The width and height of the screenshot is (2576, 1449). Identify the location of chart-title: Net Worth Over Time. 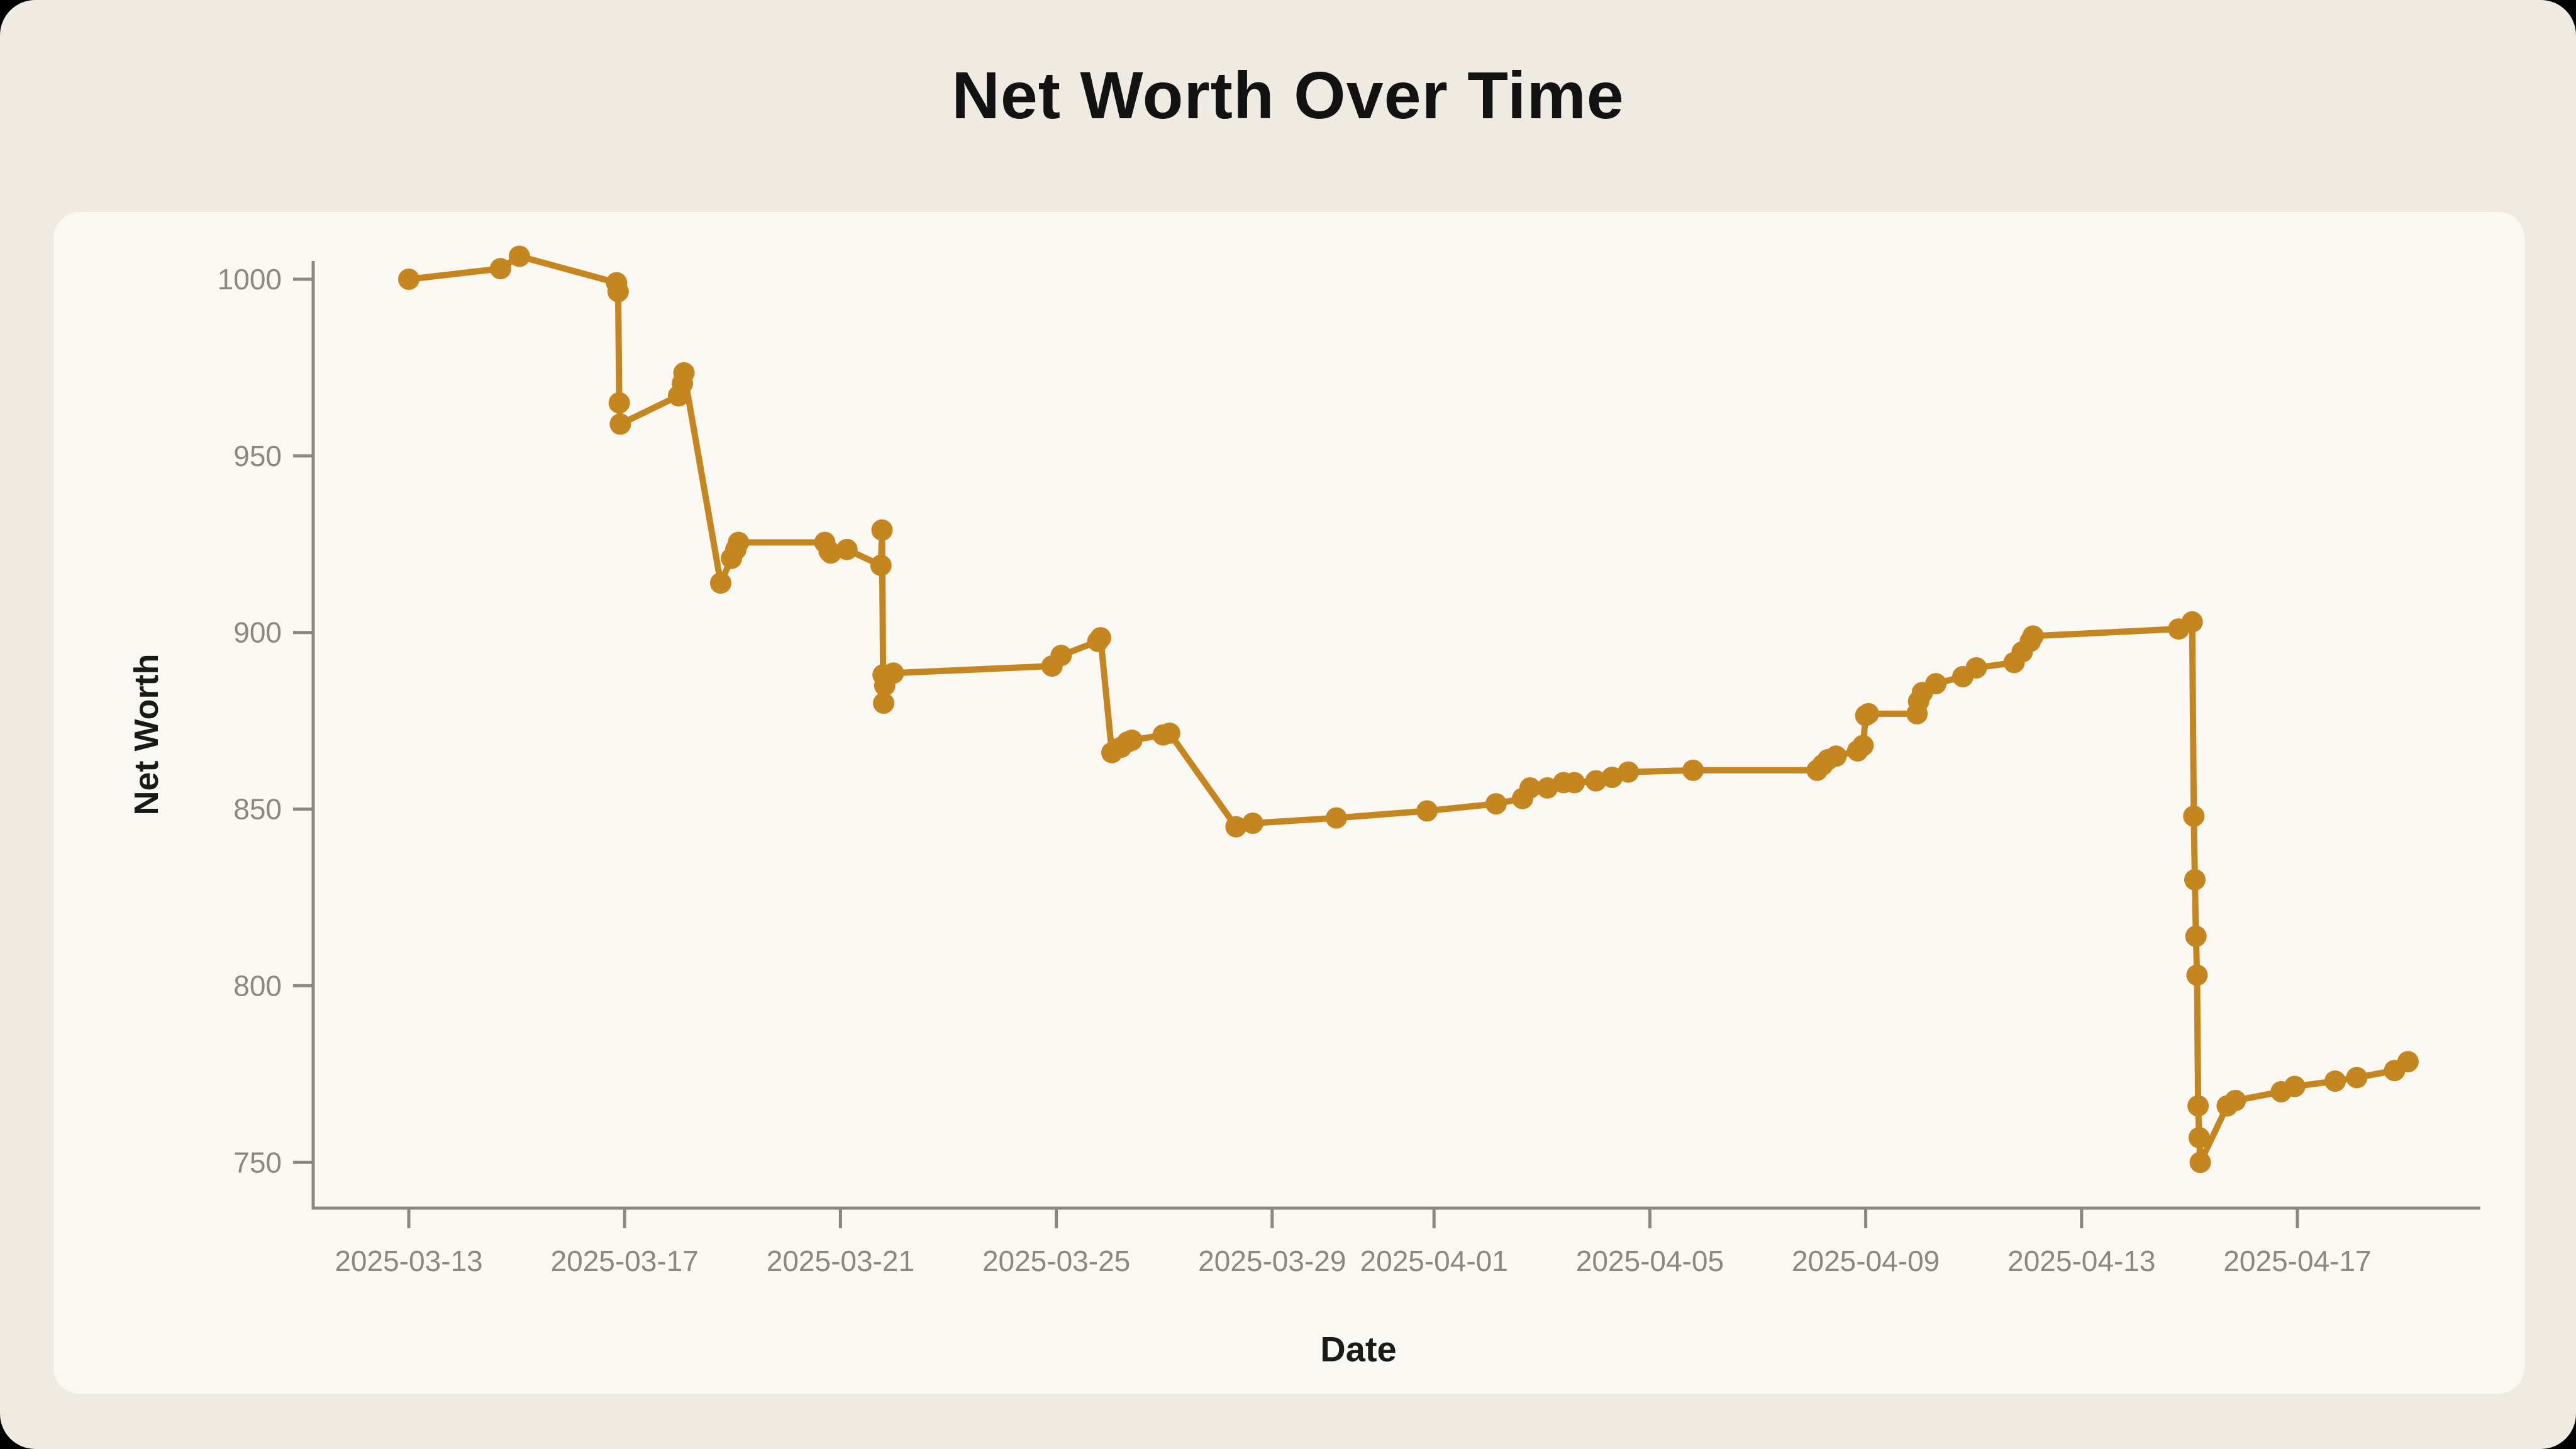
(1288, 95).